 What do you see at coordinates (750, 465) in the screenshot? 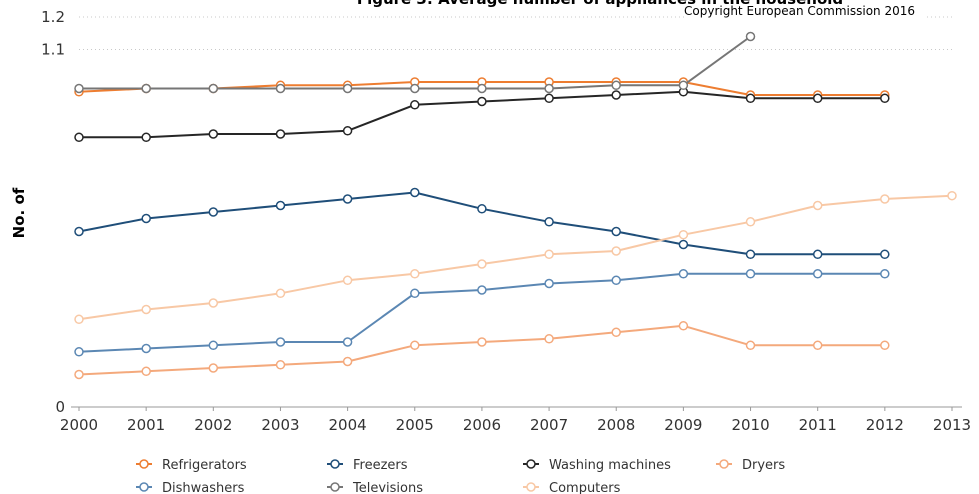
I see `legend-item-dryers: Dryers` at bounding box center [750, 465].